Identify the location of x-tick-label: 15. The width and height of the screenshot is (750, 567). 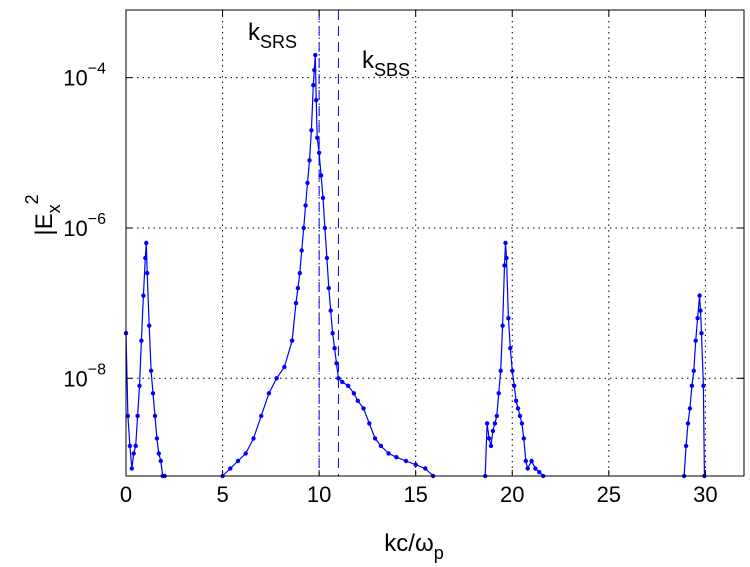
(415, 494).